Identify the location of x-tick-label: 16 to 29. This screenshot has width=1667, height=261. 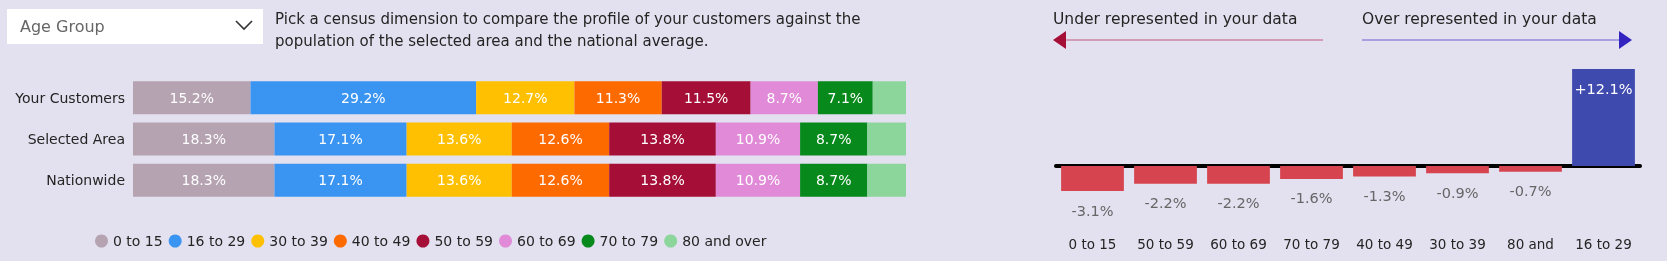
(1603, 244).